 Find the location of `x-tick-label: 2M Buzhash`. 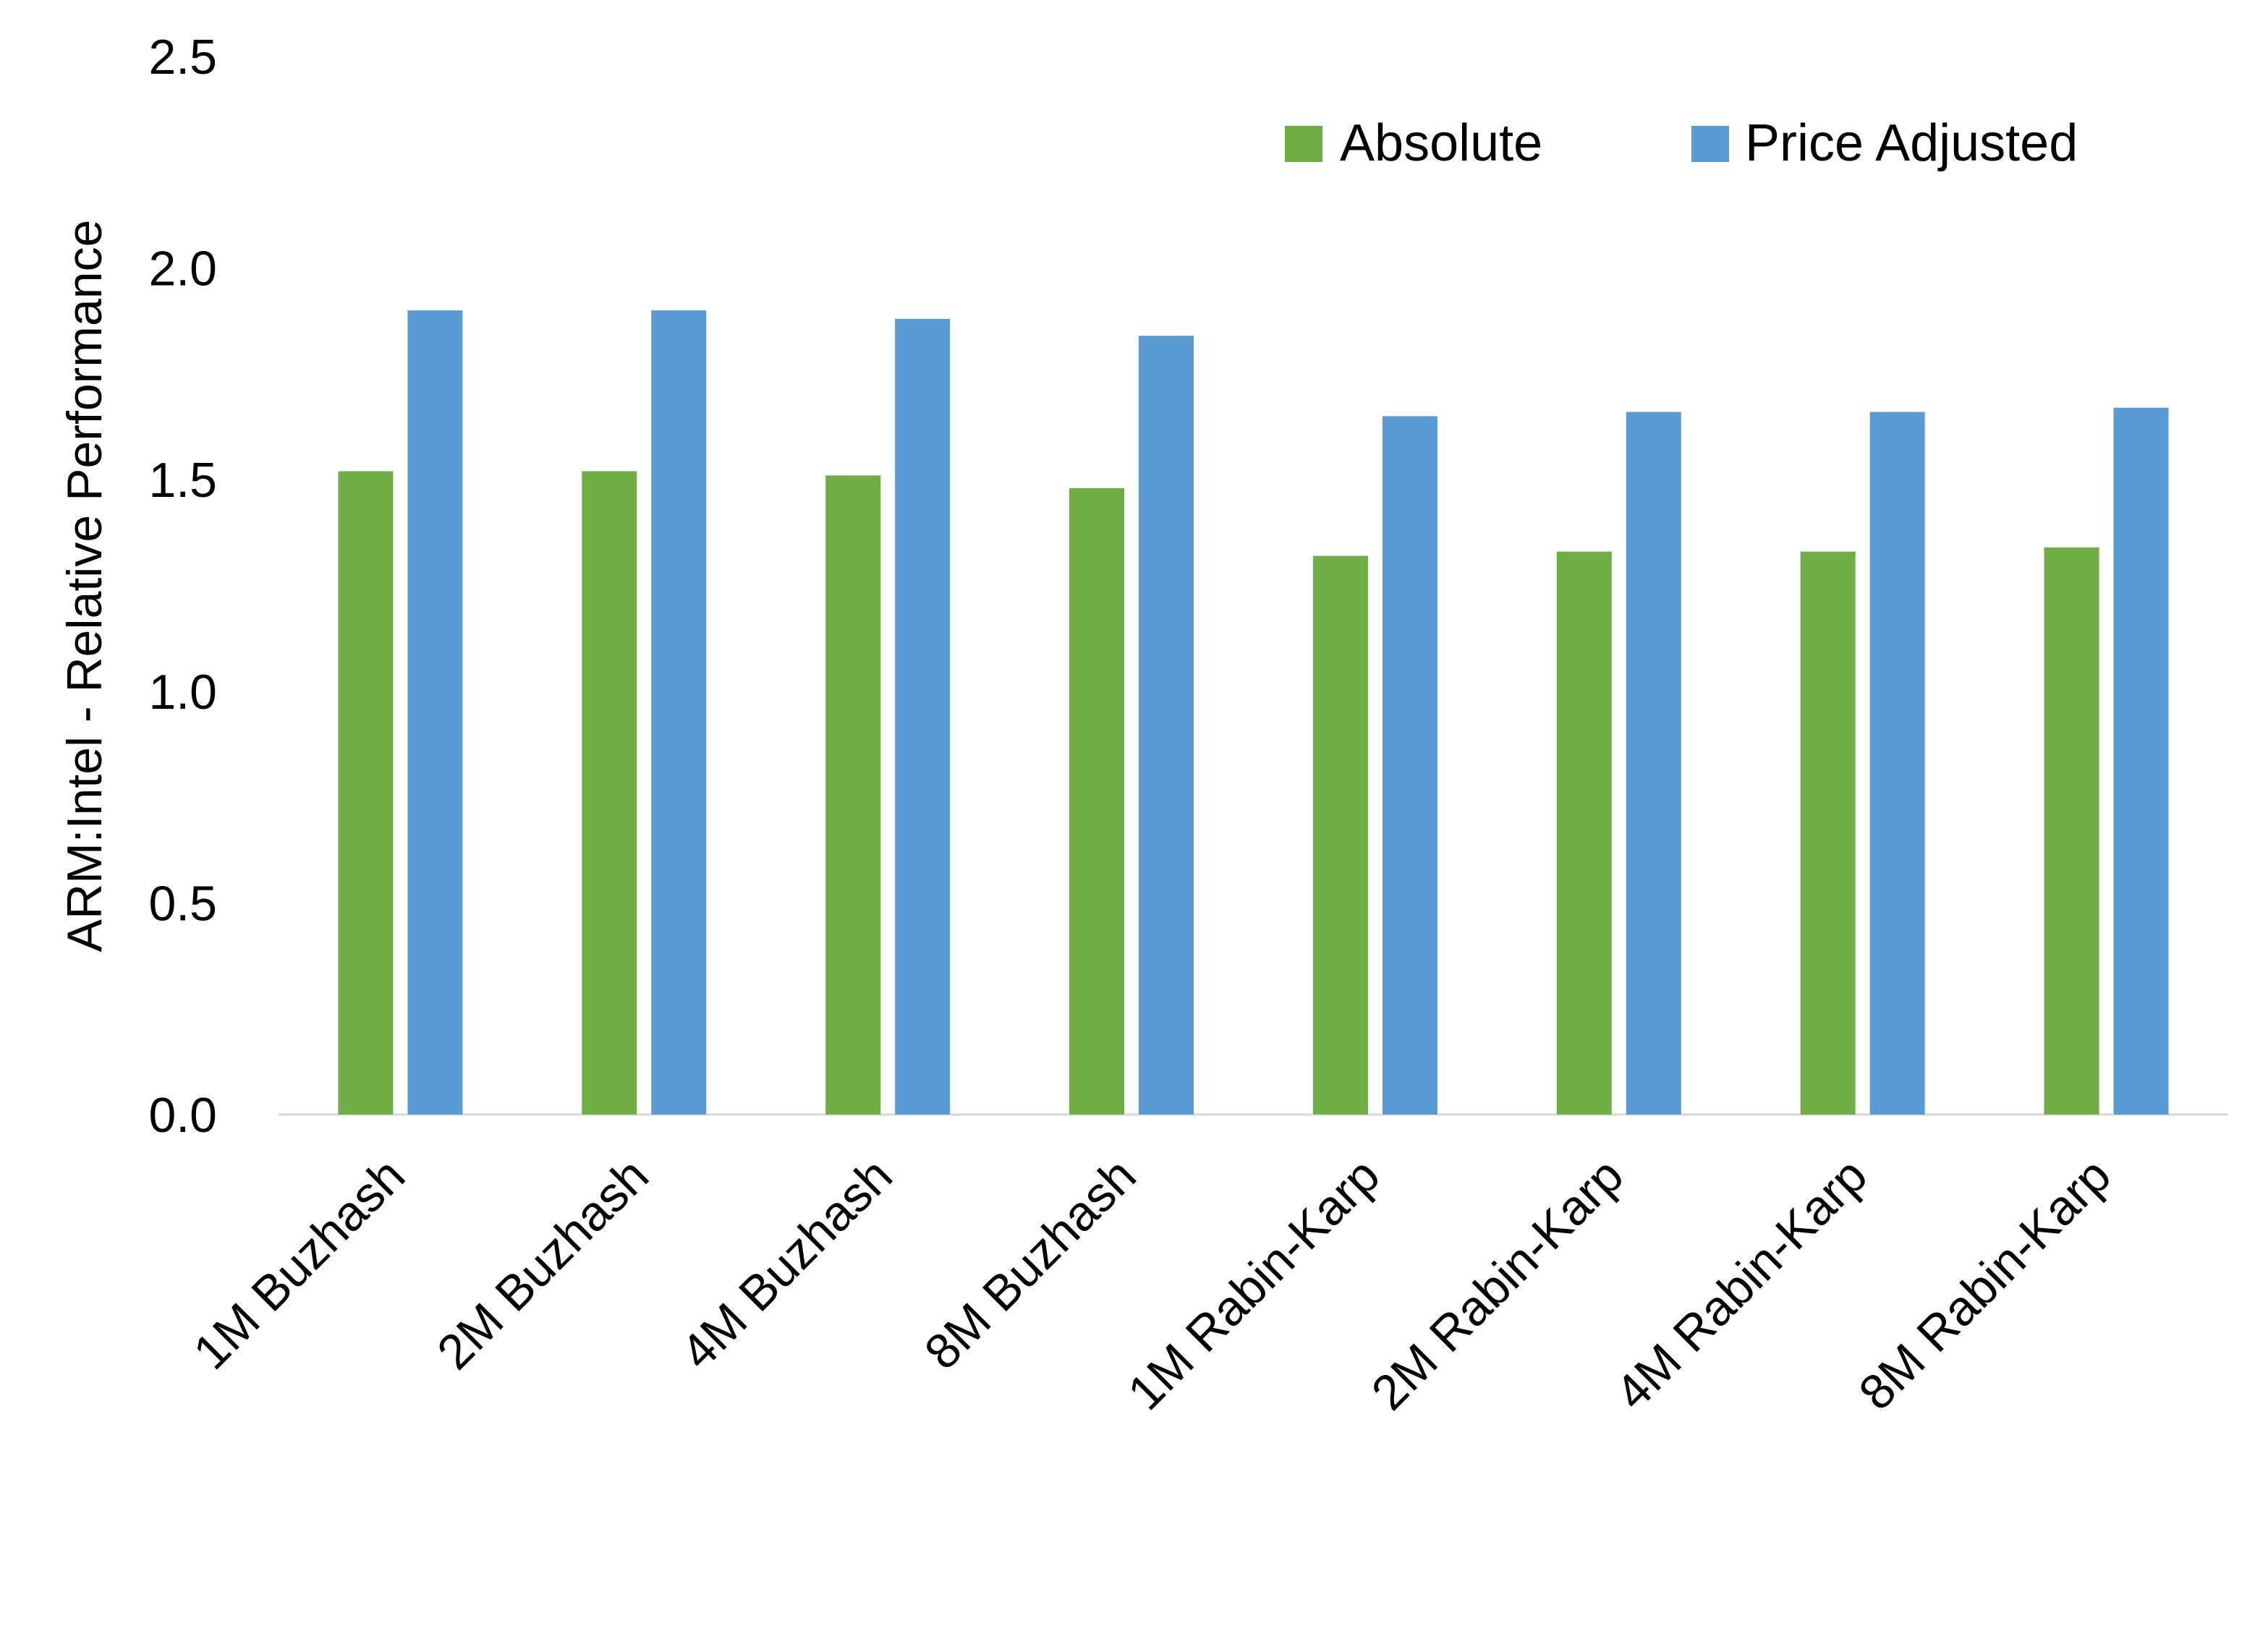

x-tick-label: 2M Buzhash is located at coordinates (543, 1264).